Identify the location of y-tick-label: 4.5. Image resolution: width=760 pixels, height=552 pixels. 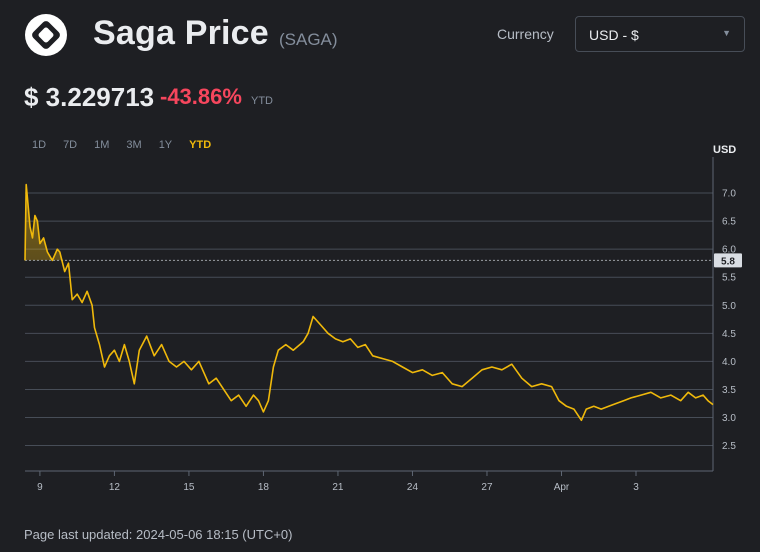
(729, 334).